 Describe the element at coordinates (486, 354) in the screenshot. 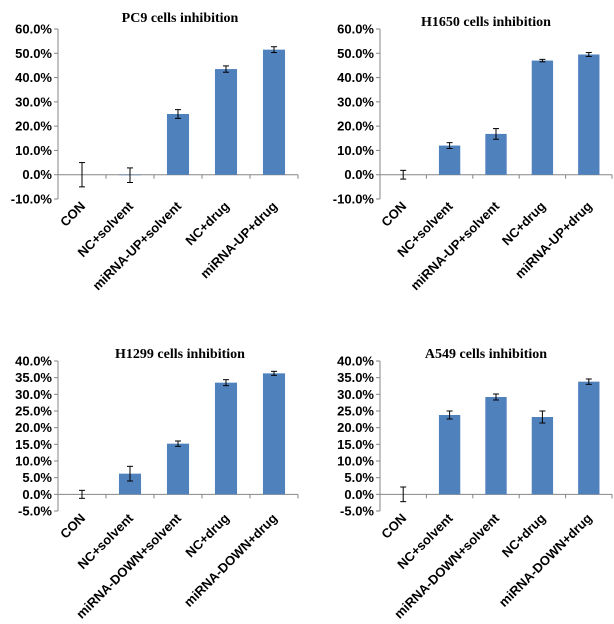

I see `chart-title: A549 cells inhibition` at that location.